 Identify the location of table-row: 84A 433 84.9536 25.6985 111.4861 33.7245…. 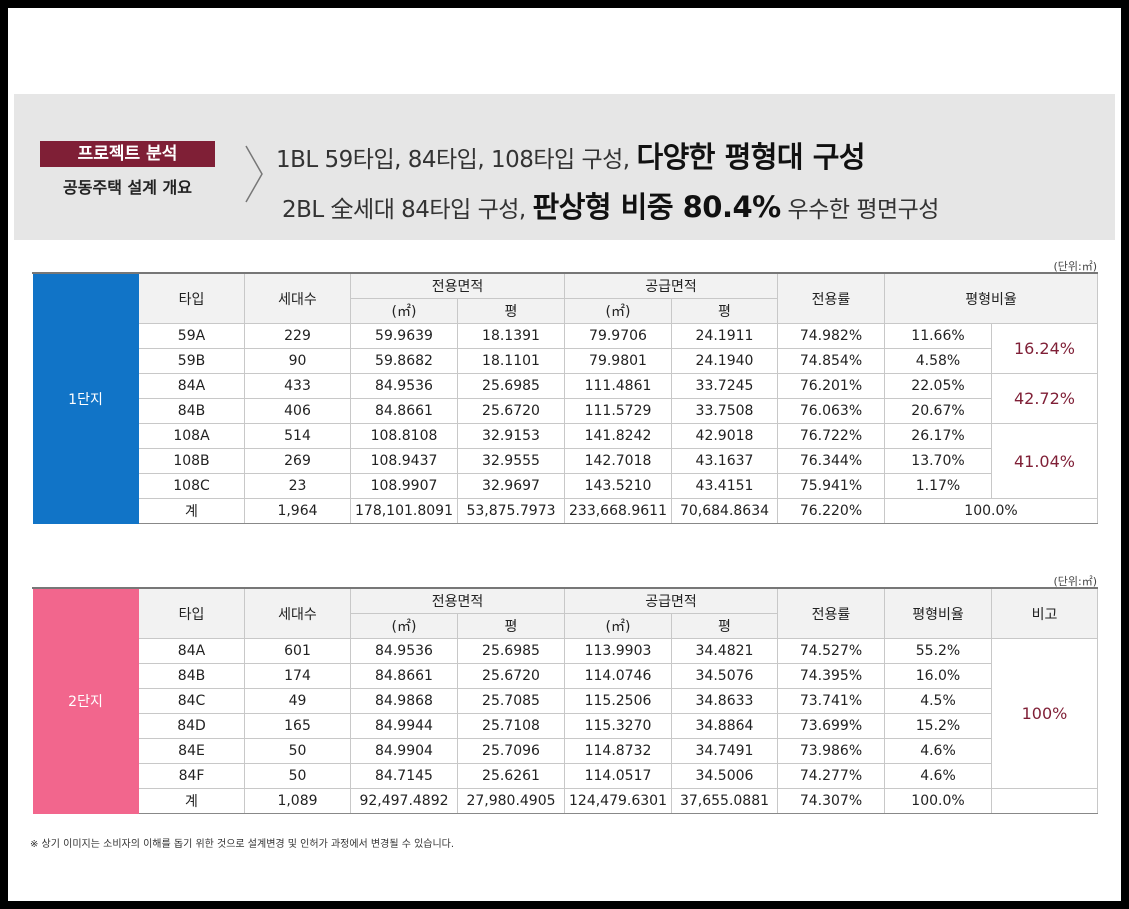
(565, 398).